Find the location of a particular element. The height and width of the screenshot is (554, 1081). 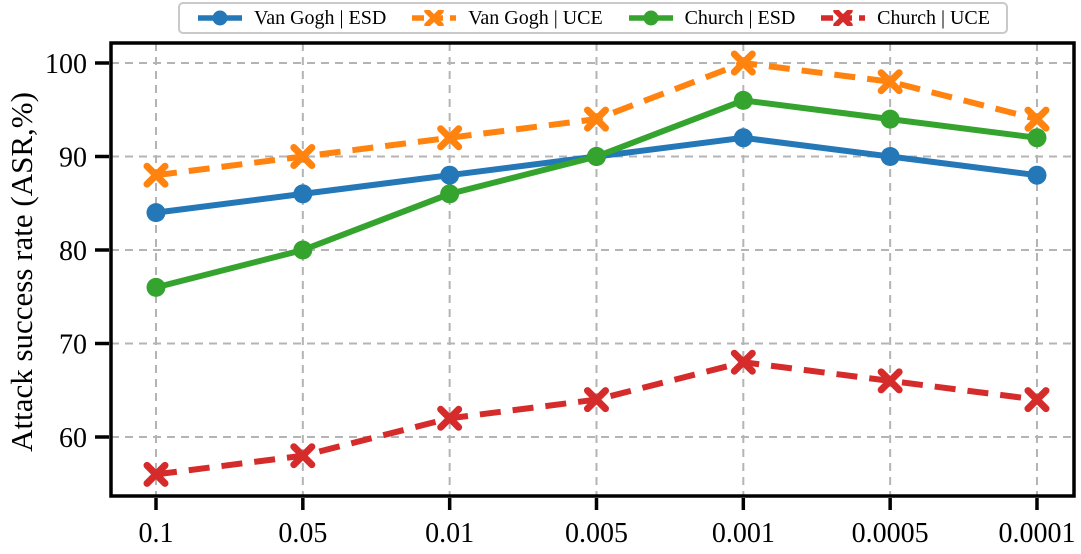

y-tick-label: 80 is located at coordinates (73, 251).